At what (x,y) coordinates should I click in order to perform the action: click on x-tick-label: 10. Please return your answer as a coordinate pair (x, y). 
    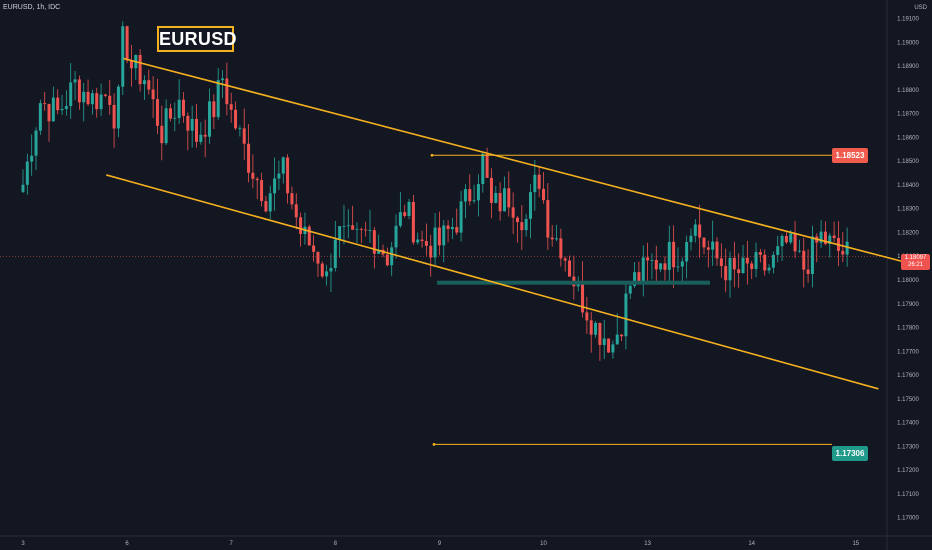
    Looking at the image, I should click on (543, 544).